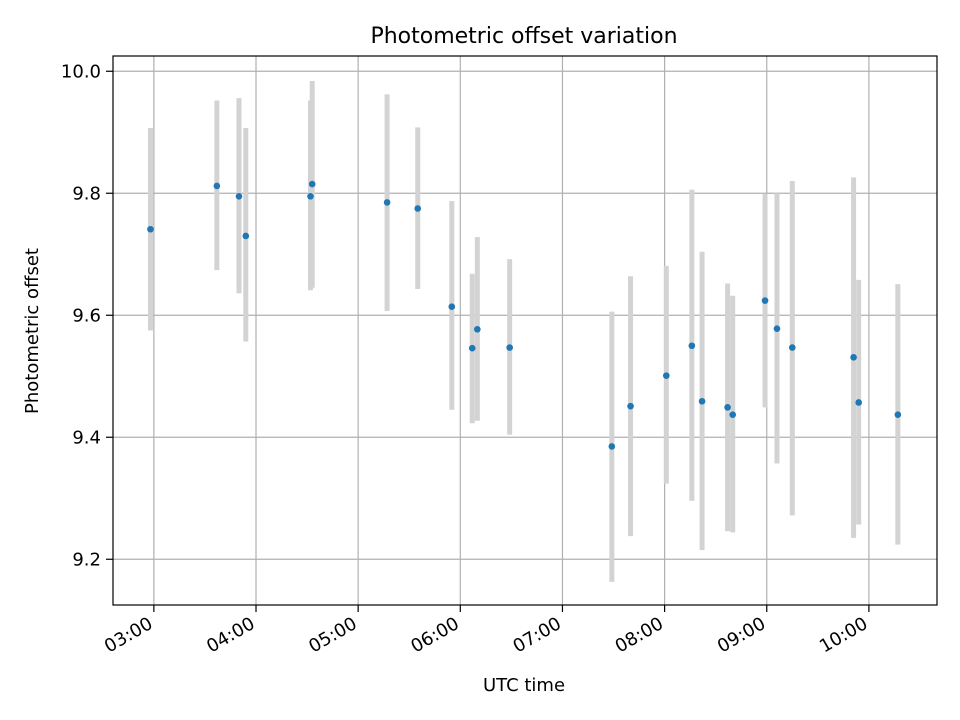  I want to click on y-tick-label: 9.6, so click(86, 315).